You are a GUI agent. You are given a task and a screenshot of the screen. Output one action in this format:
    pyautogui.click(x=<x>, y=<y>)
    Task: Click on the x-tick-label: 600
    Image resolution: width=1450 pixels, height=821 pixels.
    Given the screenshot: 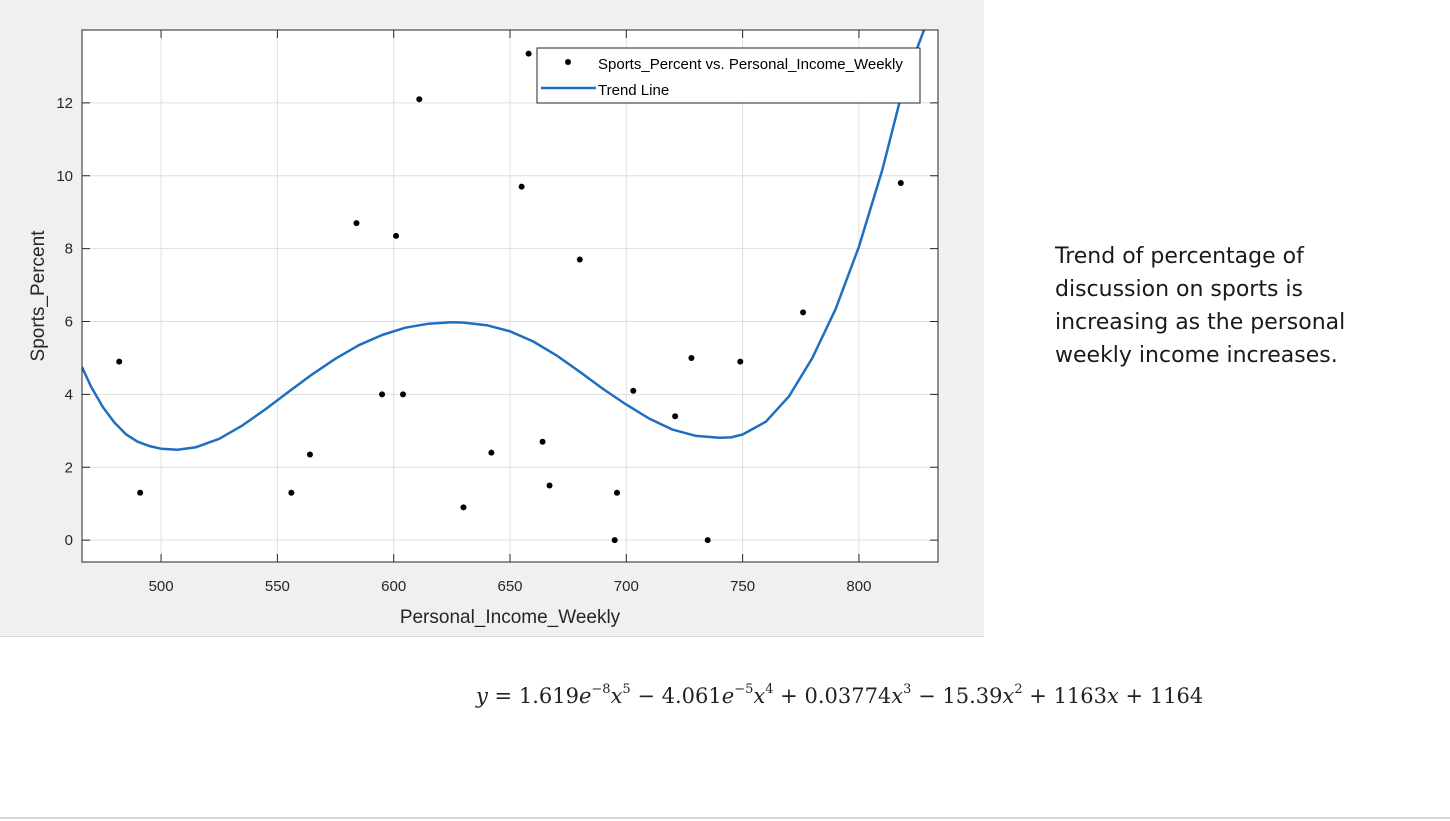 What is the action you would take?
    pyautogui.click(x=393, y=586)
    